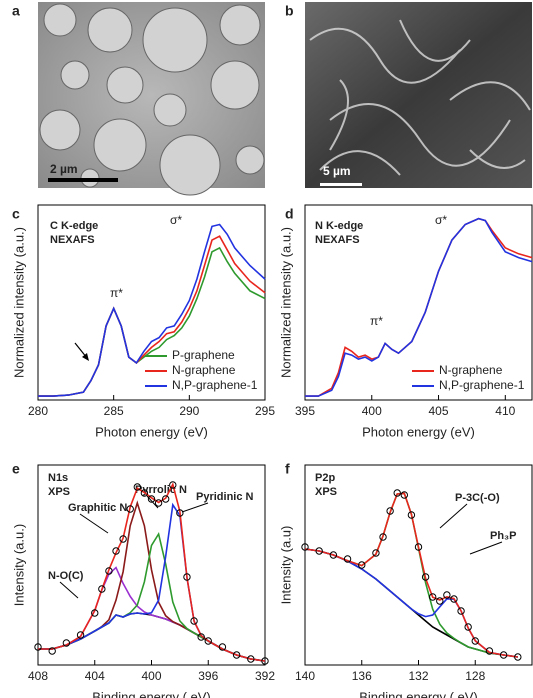 The width and height of the screenshot is (533, 698). Describe the element at coordinates (225, 497) in the screenshot. I see `peak-label: Pyridinic N` at that location.